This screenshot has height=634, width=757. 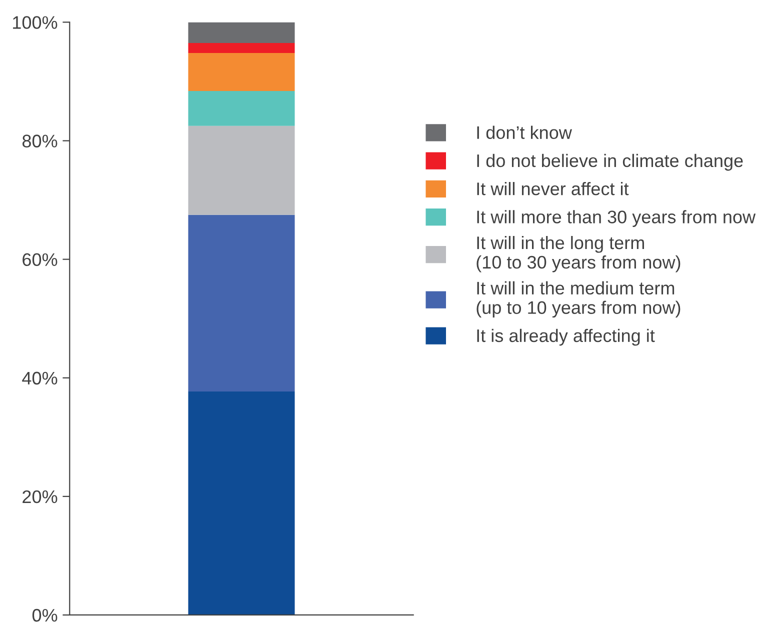 What do you see at coordinates (566, 337) in the screenshot?
I see `legend-label: It is already affecting it` at bounding box center [566, 337].